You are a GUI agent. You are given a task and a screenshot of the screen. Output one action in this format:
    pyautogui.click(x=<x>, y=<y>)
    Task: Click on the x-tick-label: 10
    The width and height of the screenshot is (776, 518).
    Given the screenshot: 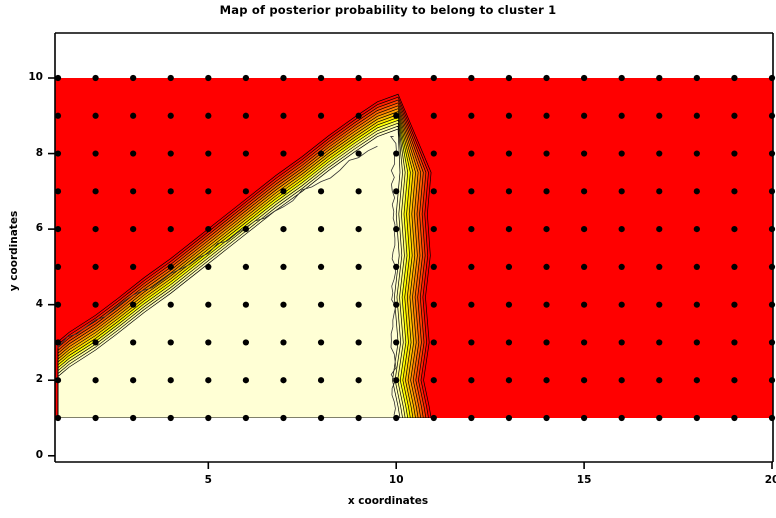 What is the action you would take?
    pyautogui.click(x=396, y=480)
    